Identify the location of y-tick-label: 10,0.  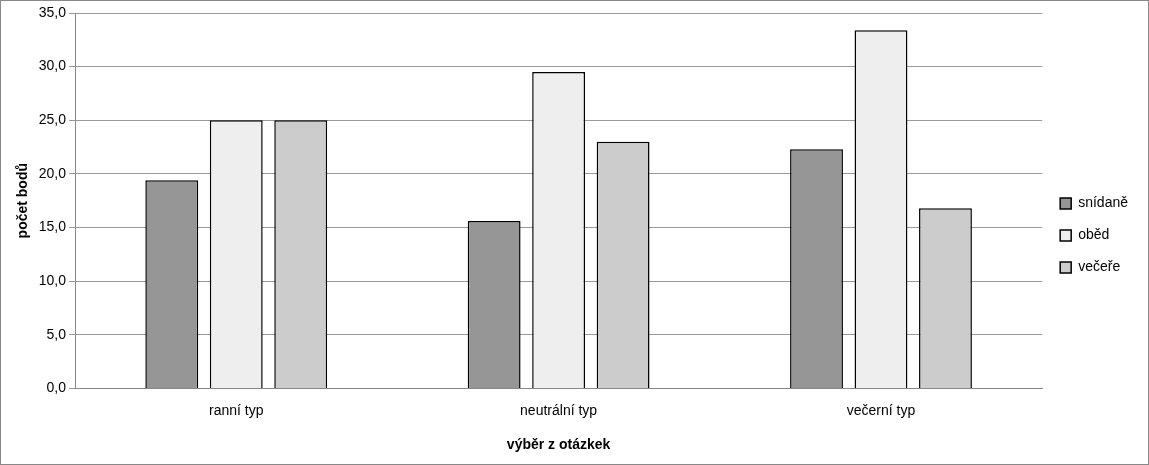
(52, 280).